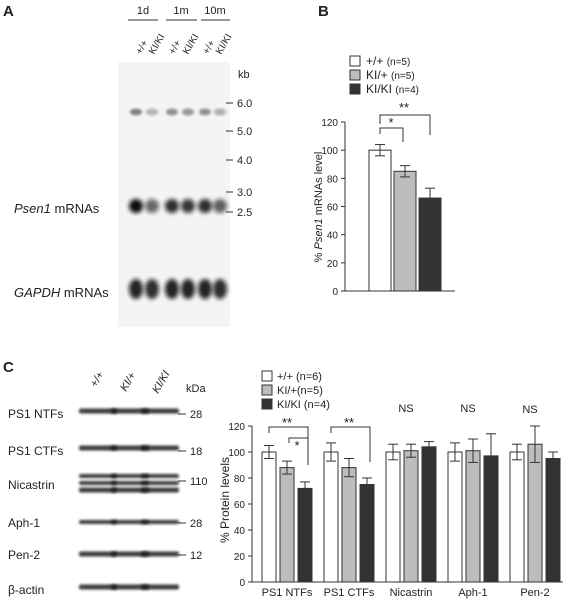 This screenshot has height=599, width=567. I want to click on ylabel-prefix: %, so click(319, 255).